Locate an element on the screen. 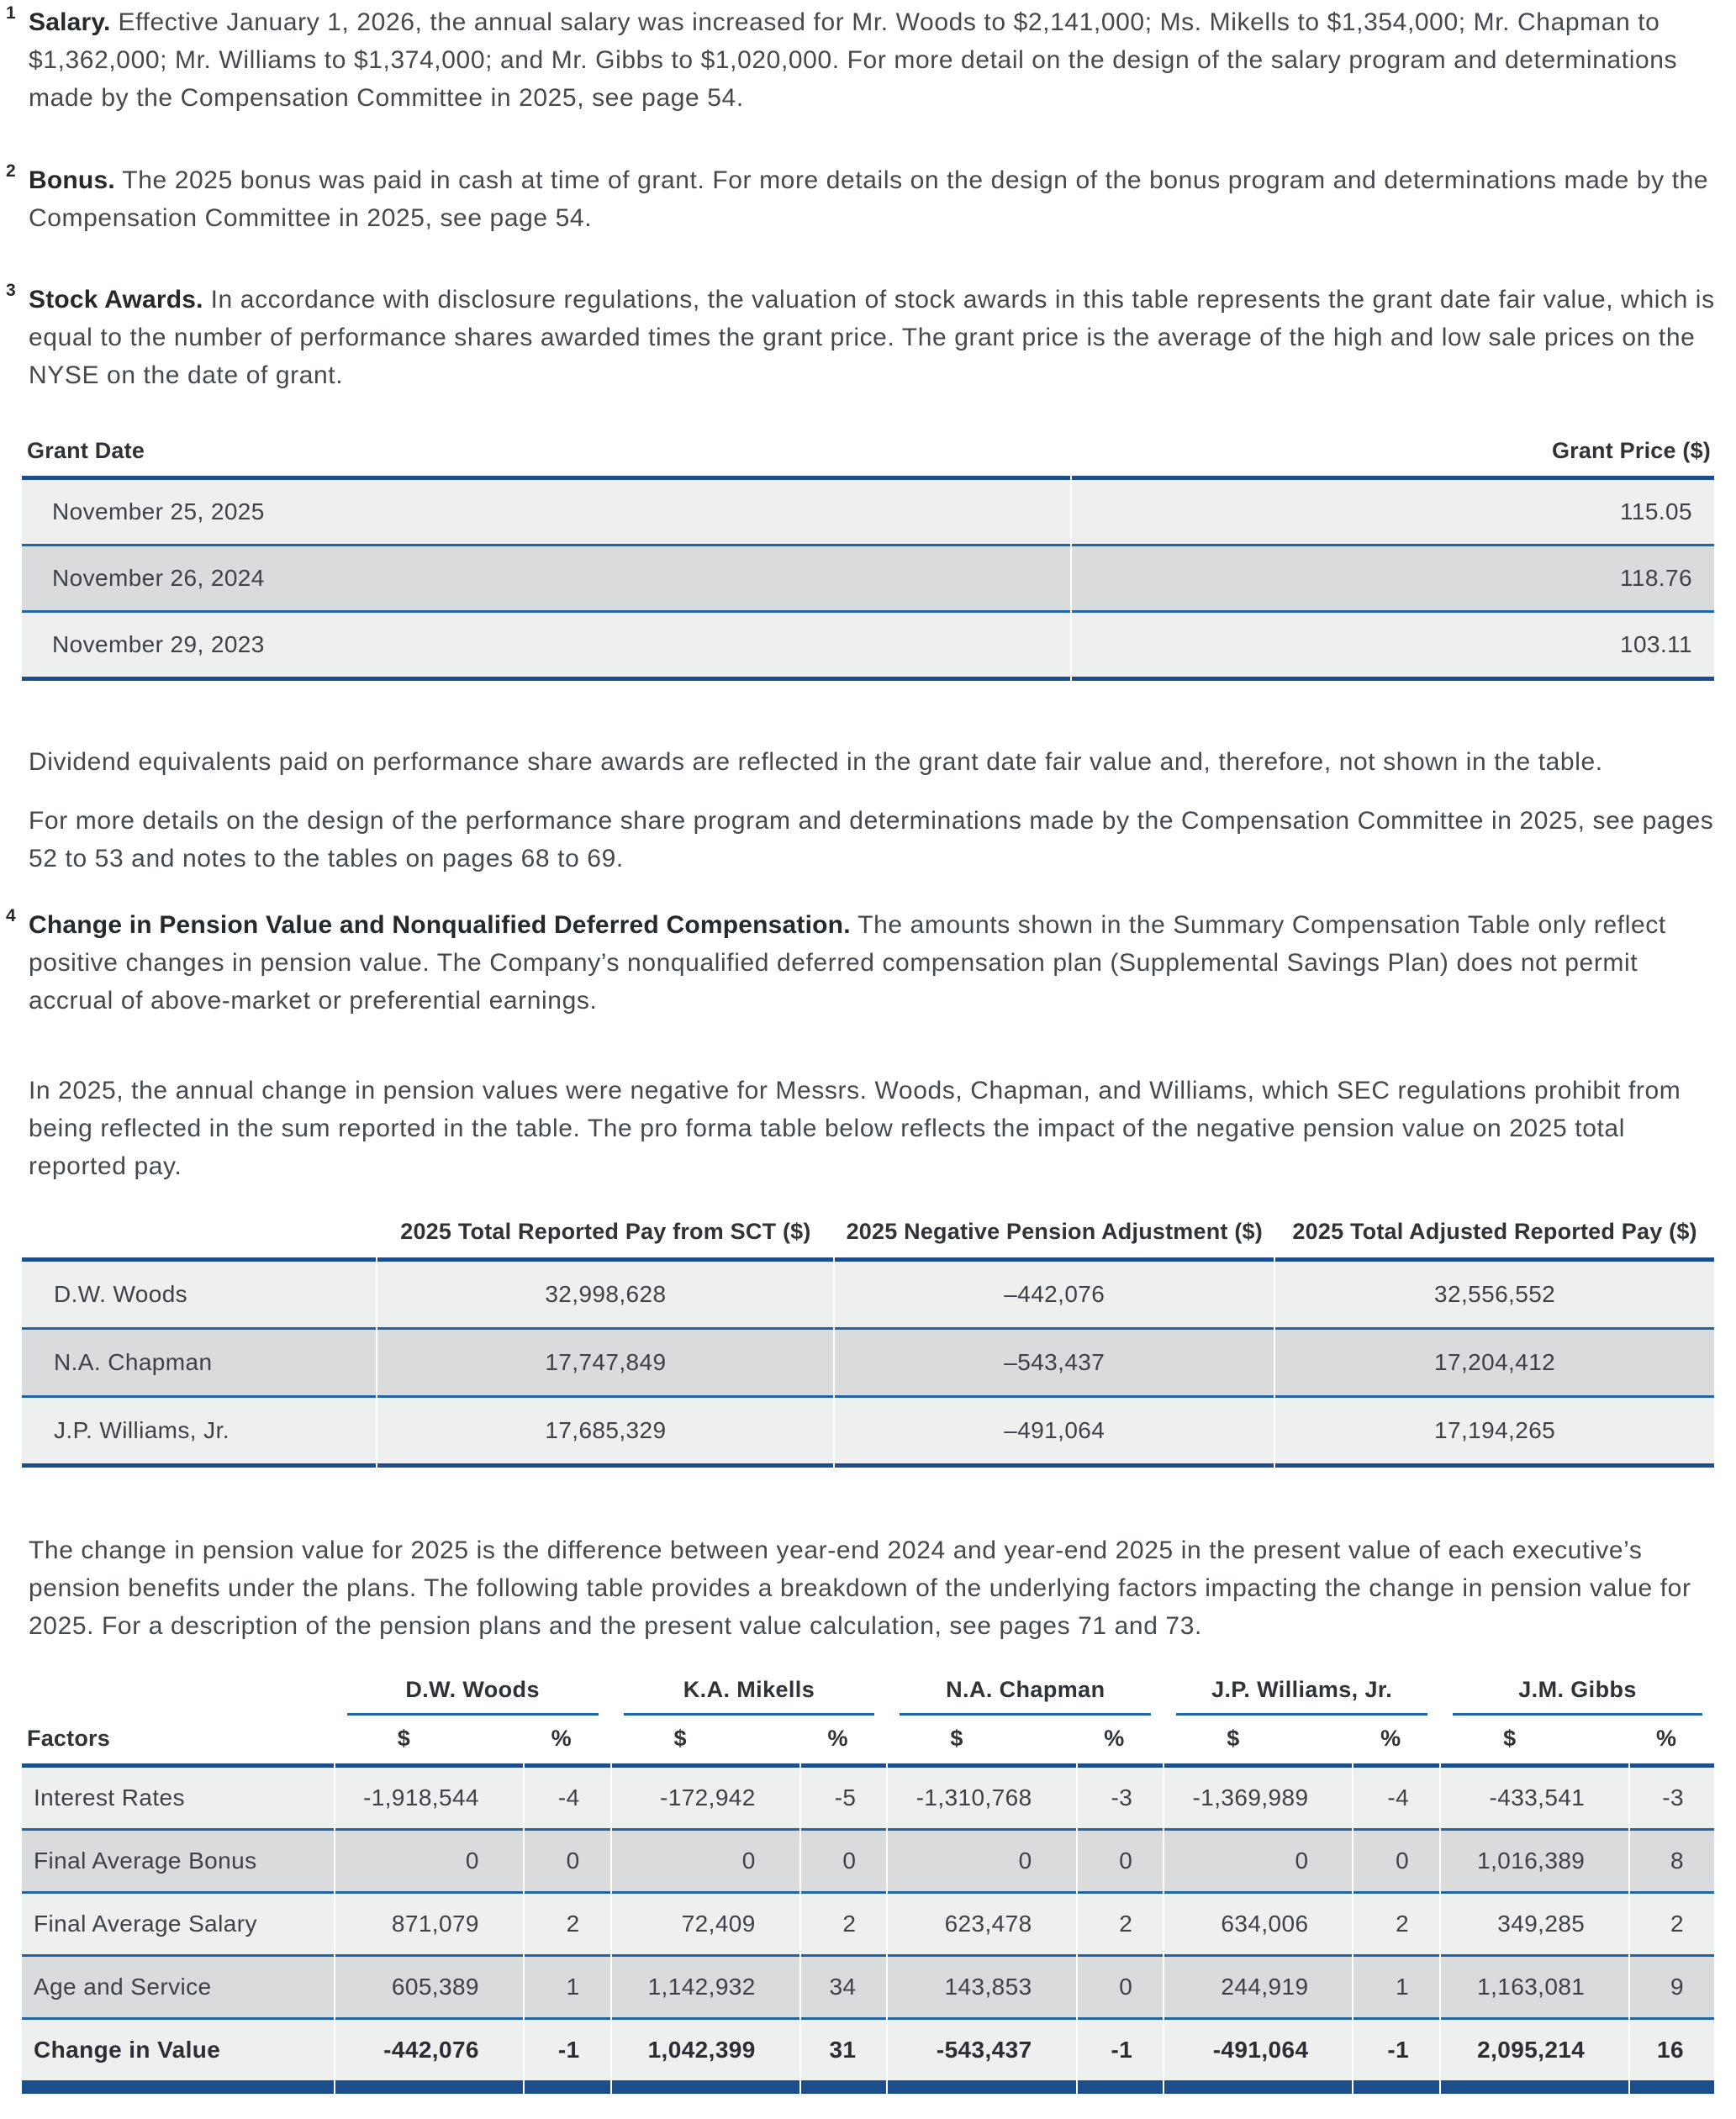  grant-price-cell: 118.76 is located at coordinates (1392, 579).